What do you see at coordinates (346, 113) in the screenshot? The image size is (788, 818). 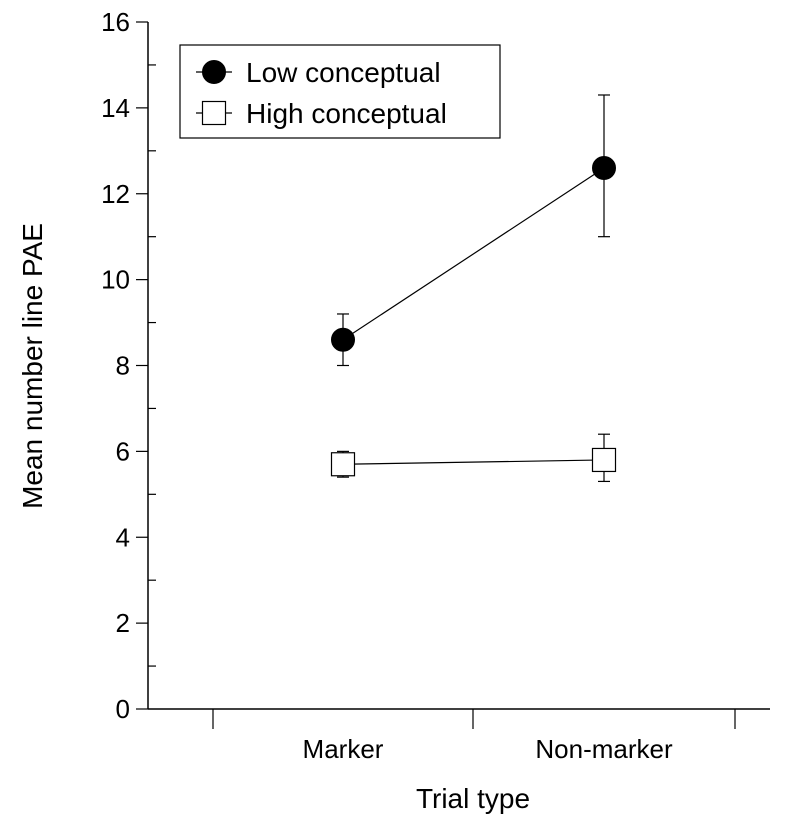 I see `legend-label: High conceptual` at bounding box center [346, 113].